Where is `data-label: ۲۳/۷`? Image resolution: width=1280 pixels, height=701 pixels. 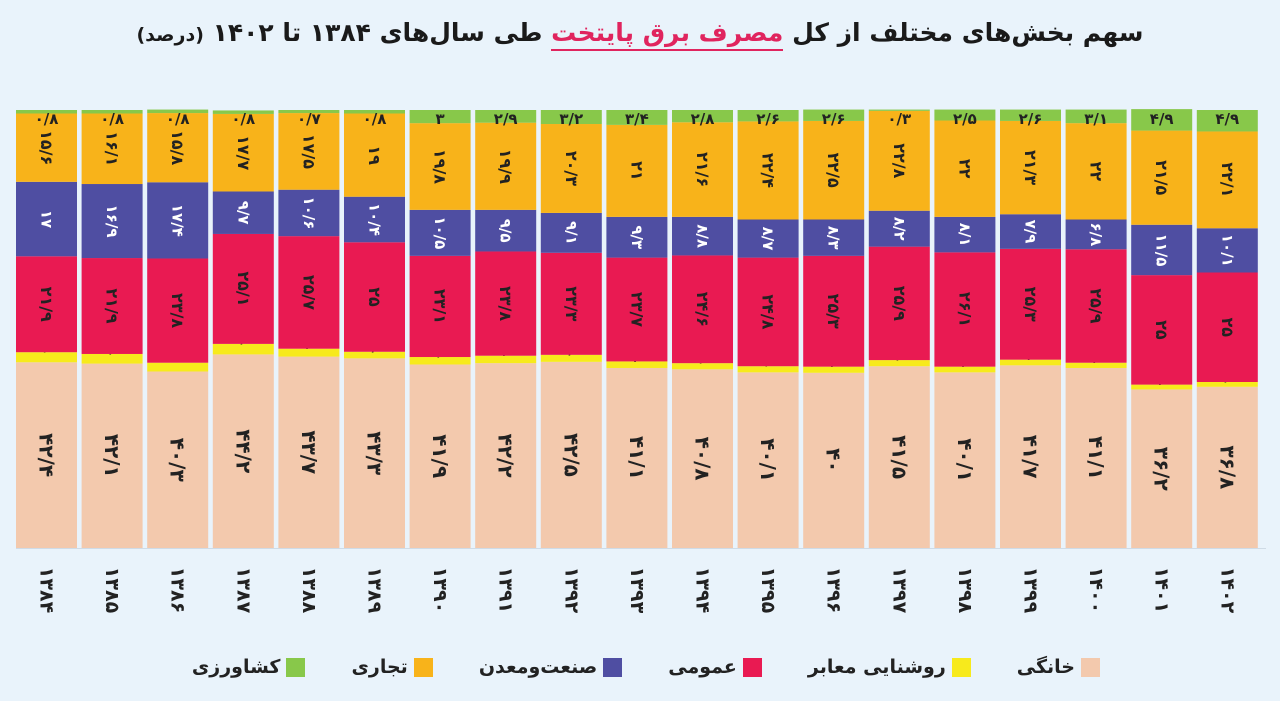
data-label: ۲۳/۷ is located at coordinates (636, 309).